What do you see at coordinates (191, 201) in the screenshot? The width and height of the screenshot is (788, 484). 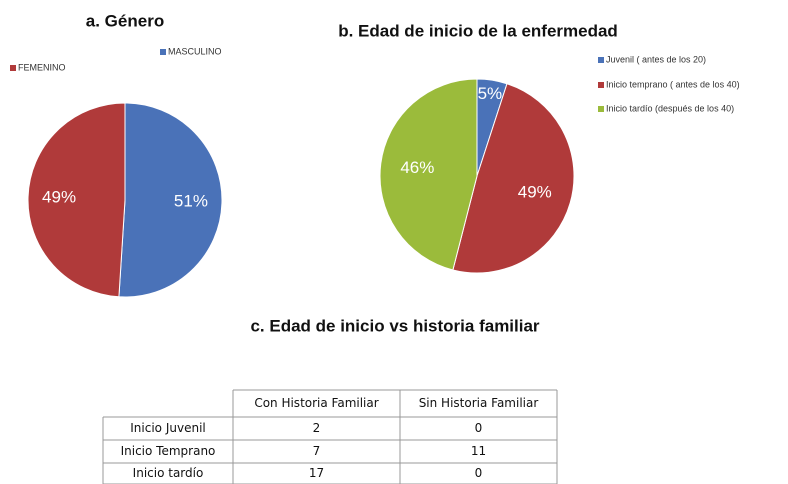 I see `data-label: 51%` at bounding box center [191, 201].